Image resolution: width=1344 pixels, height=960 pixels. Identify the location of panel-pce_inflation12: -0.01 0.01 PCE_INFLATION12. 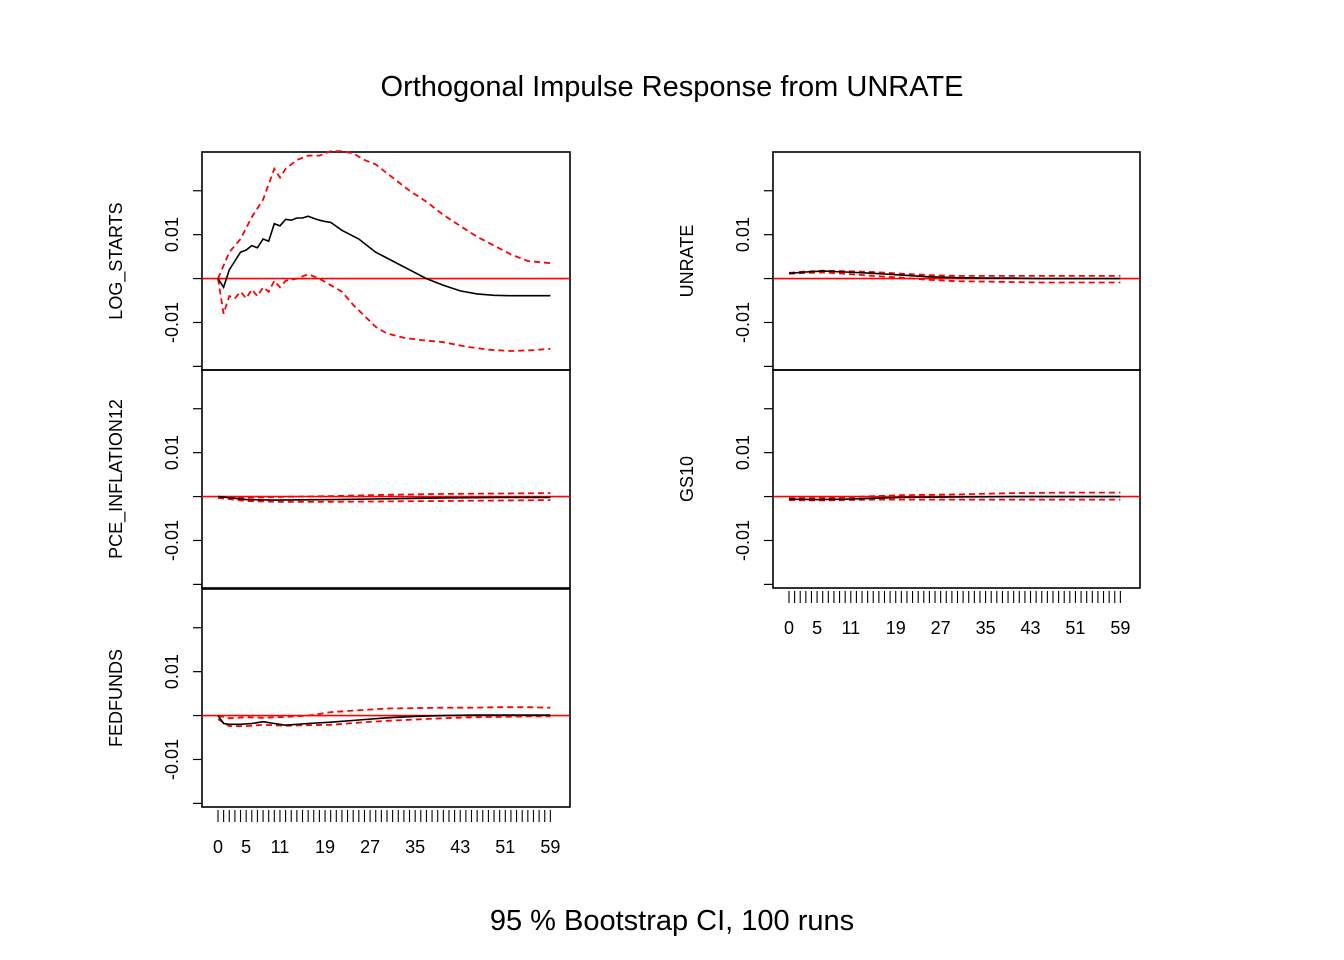
(338, 479).